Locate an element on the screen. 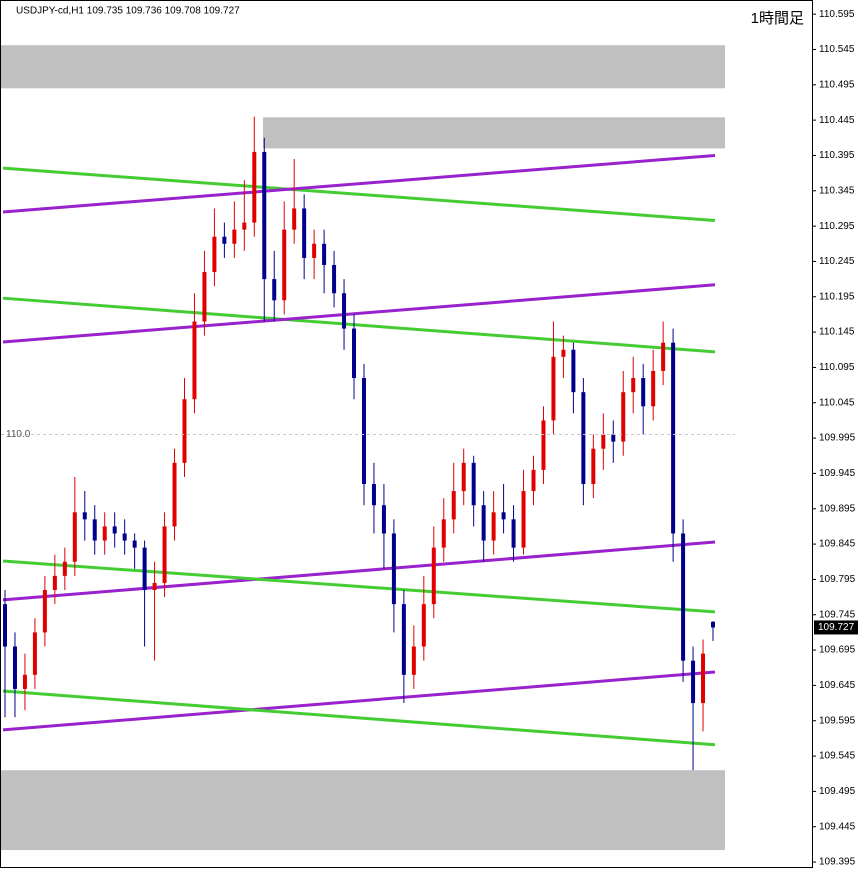 The width and height of the screenshot is (860, 869). y-tick-label: 110.095 is located at coordinates (837, 367).